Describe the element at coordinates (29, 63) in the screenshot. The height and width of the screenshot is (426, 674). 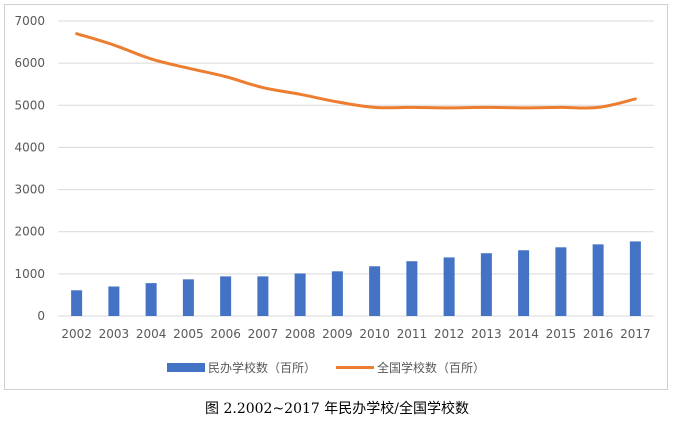
I see `y-tick-label: 6000` at that location.